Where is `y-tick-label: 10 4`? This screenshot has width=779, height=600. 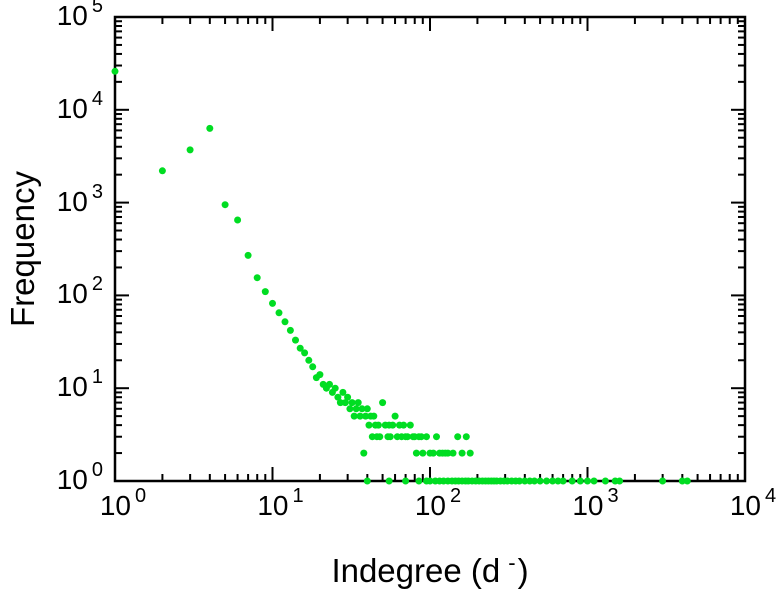 y-tick-label: 10 4 is located at coordinates (55, 106).